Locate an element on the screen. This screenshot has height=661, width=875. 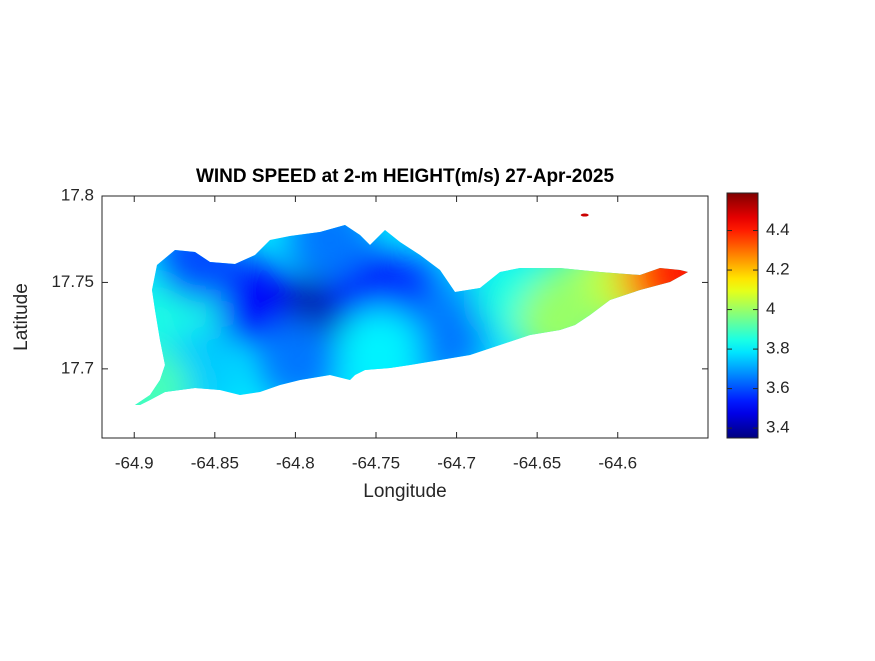
y-tick-label: 17.7 is located at coordinates (77, 367).